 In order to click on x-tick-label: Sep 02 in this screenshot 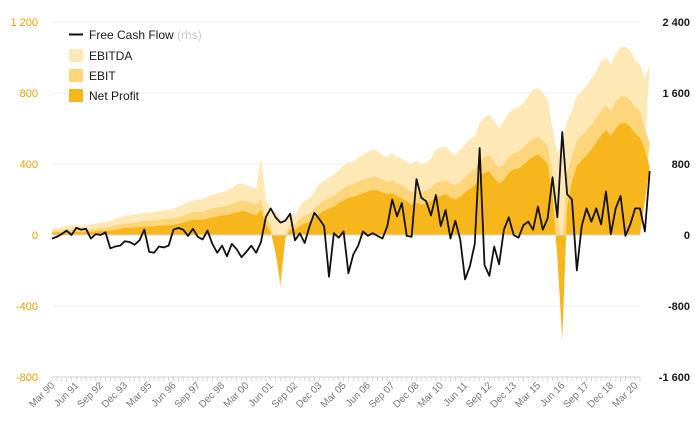, I will do `click(285, 395)`.